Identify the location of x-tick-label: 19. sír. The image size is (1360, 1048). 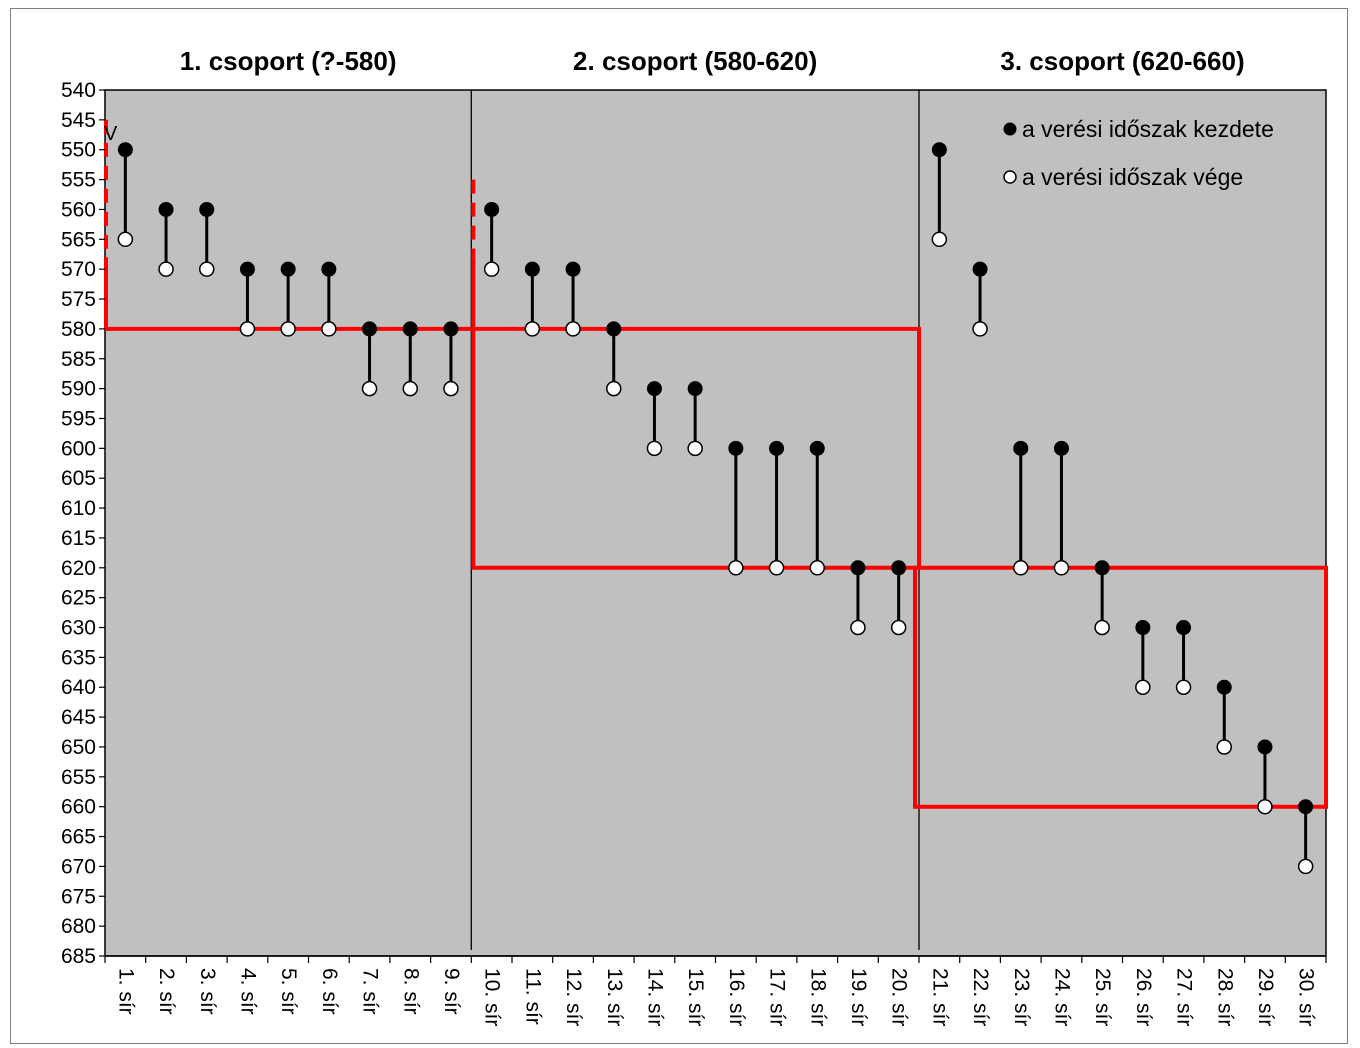
(858, 997).